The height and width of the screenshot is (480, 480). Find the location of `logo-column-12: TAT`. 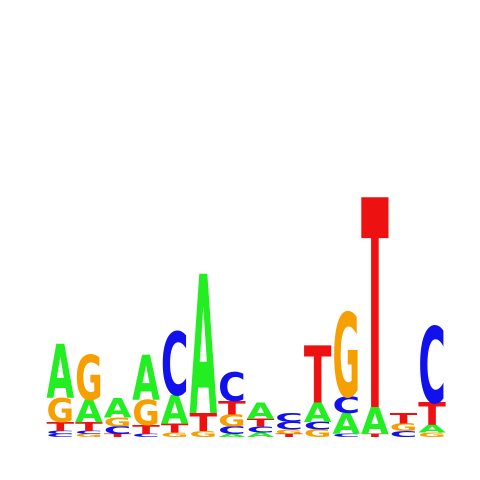

logo-column-12: TAT is located at coordinates (375, 308).